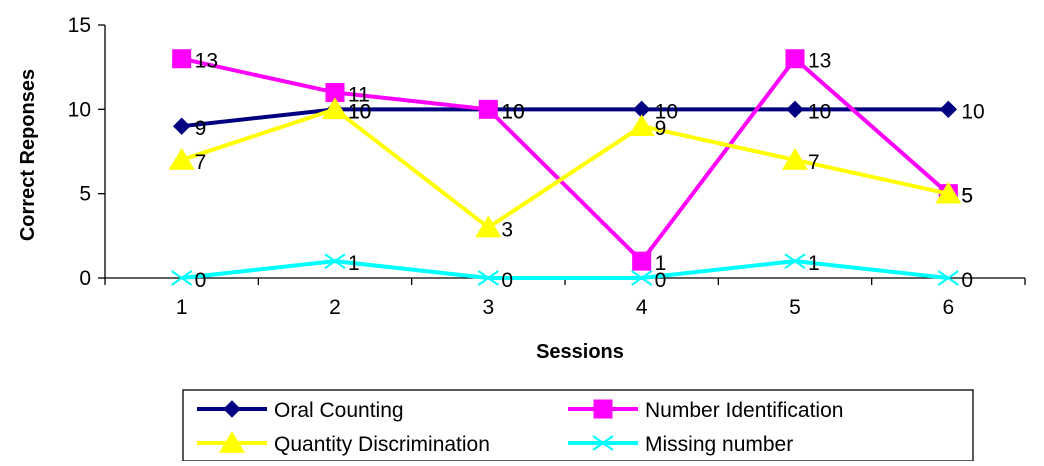 The width and height of the screenshot is (1044, 466). I want to click on legend-item: Quantity Discrimination, so click(343, 443).